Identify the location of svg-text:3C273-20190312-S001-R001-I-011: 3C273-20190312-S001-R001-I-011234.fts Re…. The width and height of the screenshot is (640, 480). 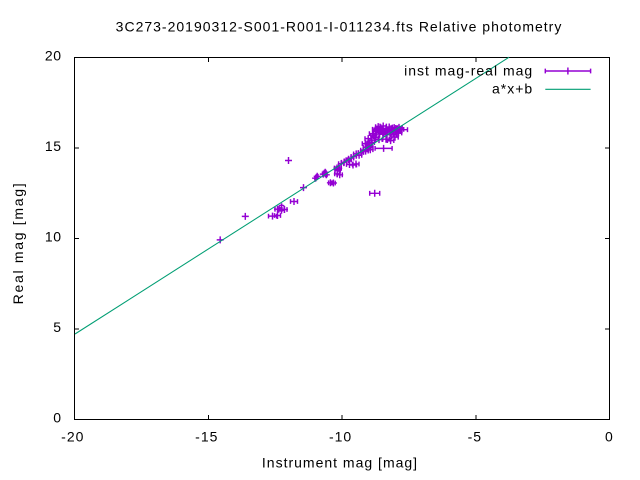
(339, 27).